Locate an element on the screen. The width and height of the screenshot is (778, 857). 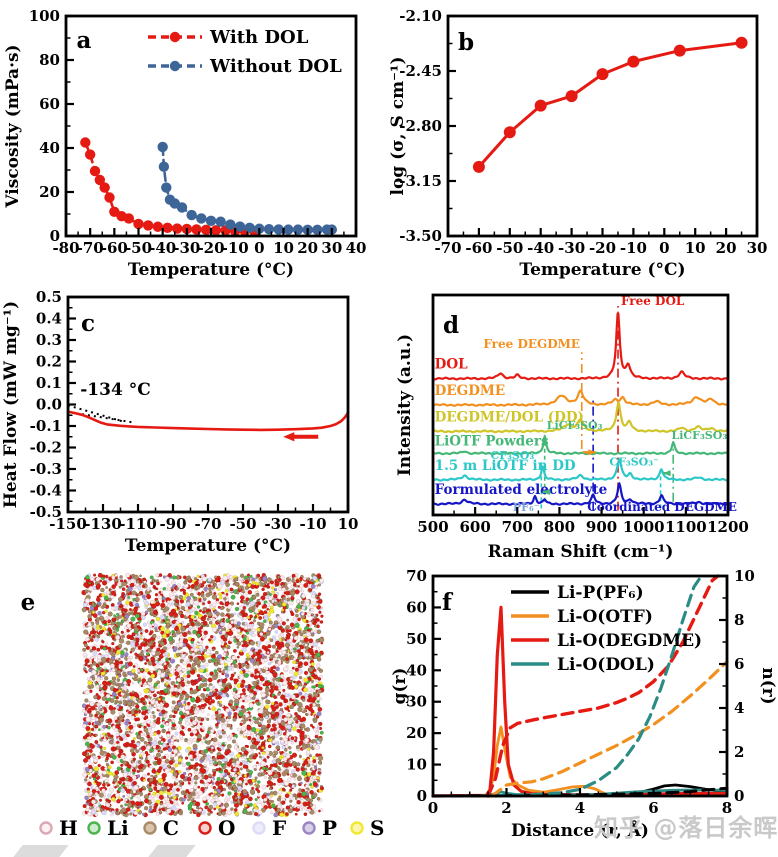
series-conductivity is located at coordinates (610, 105).